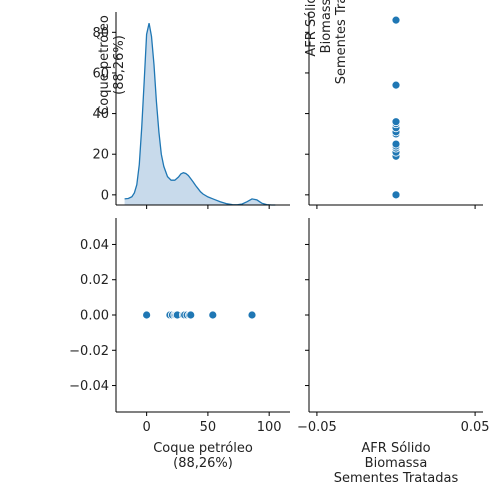 The image size is (500, 500). I want to click on y-label-afr-wrap: AFR SólidoBiomassaSementes Tratadas, so click(326, 42).